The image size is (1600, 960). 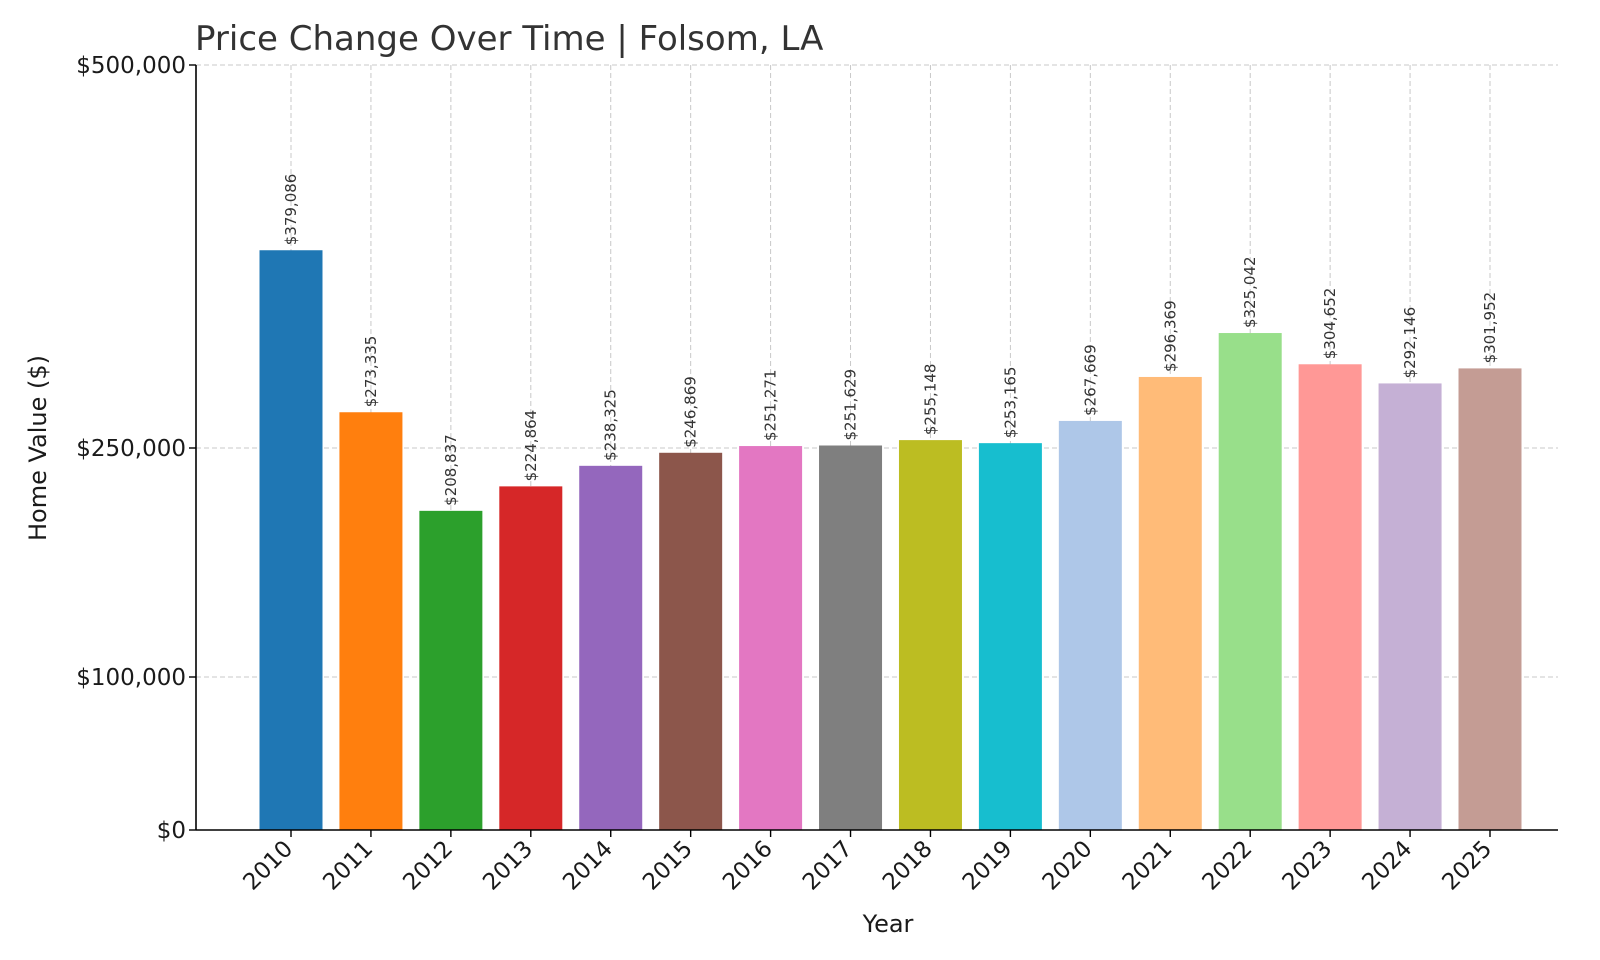 I want to click on bar-2021, so click(x=1170, y=603).